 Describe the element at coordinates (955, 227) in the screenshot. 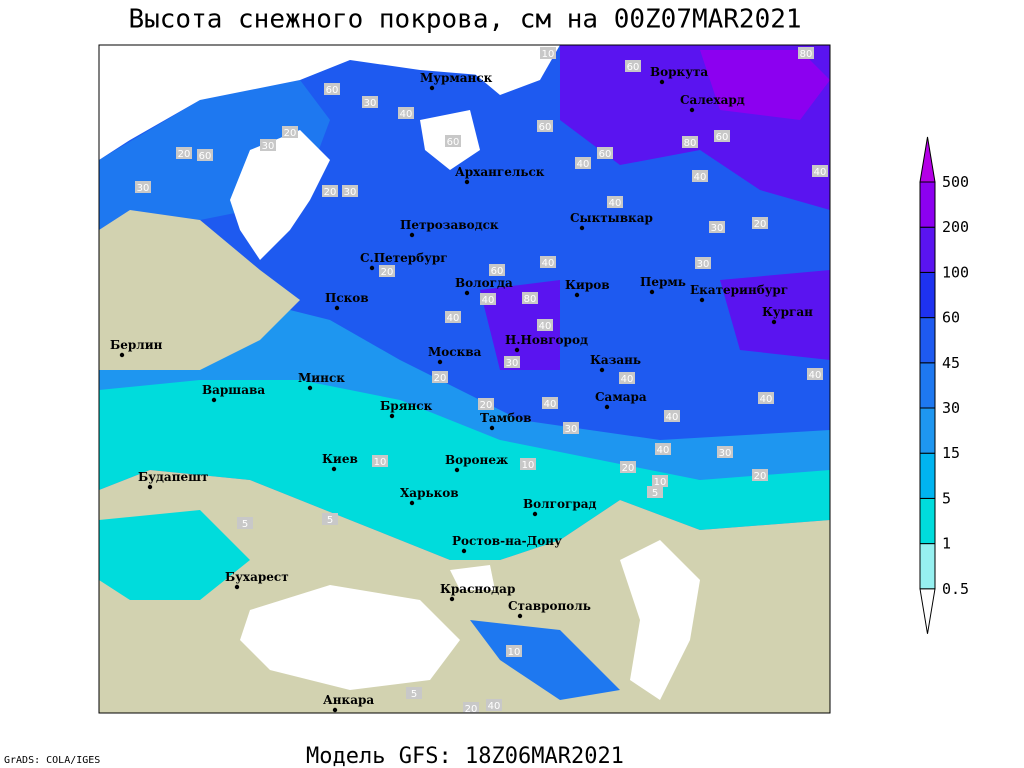

I see `colorbar-label: 200` at that location.